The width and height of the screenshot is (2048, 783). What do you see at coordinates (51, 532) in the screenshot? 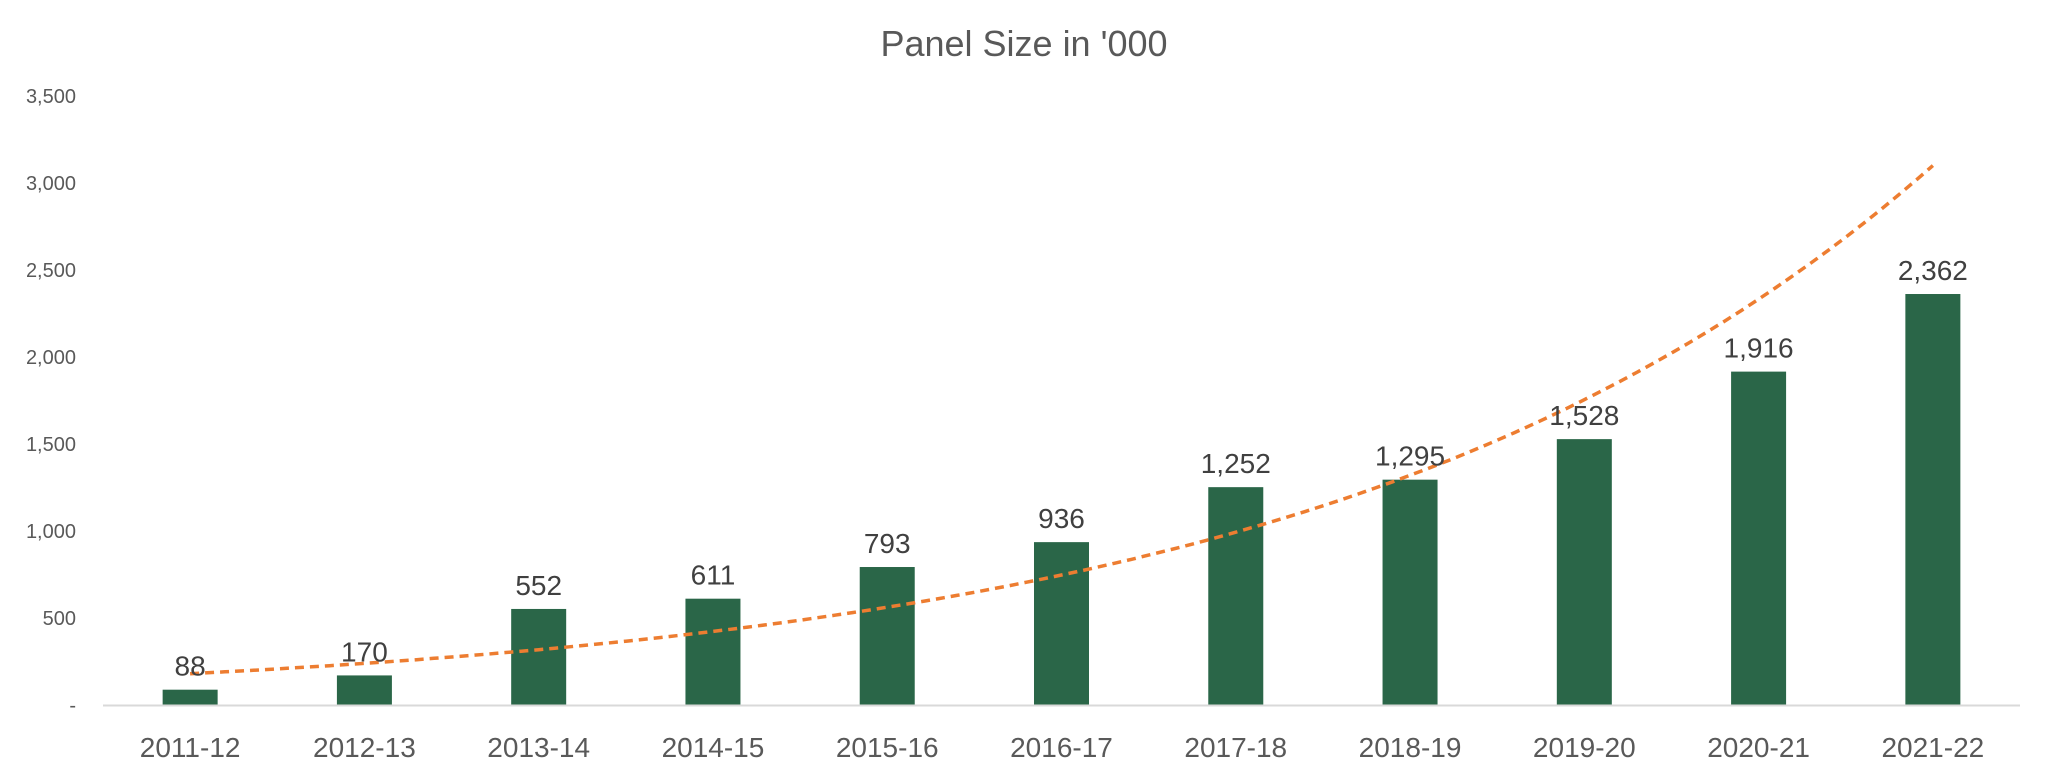
I see `y-tick-label: 1,000` at bounding box center [51, 532].